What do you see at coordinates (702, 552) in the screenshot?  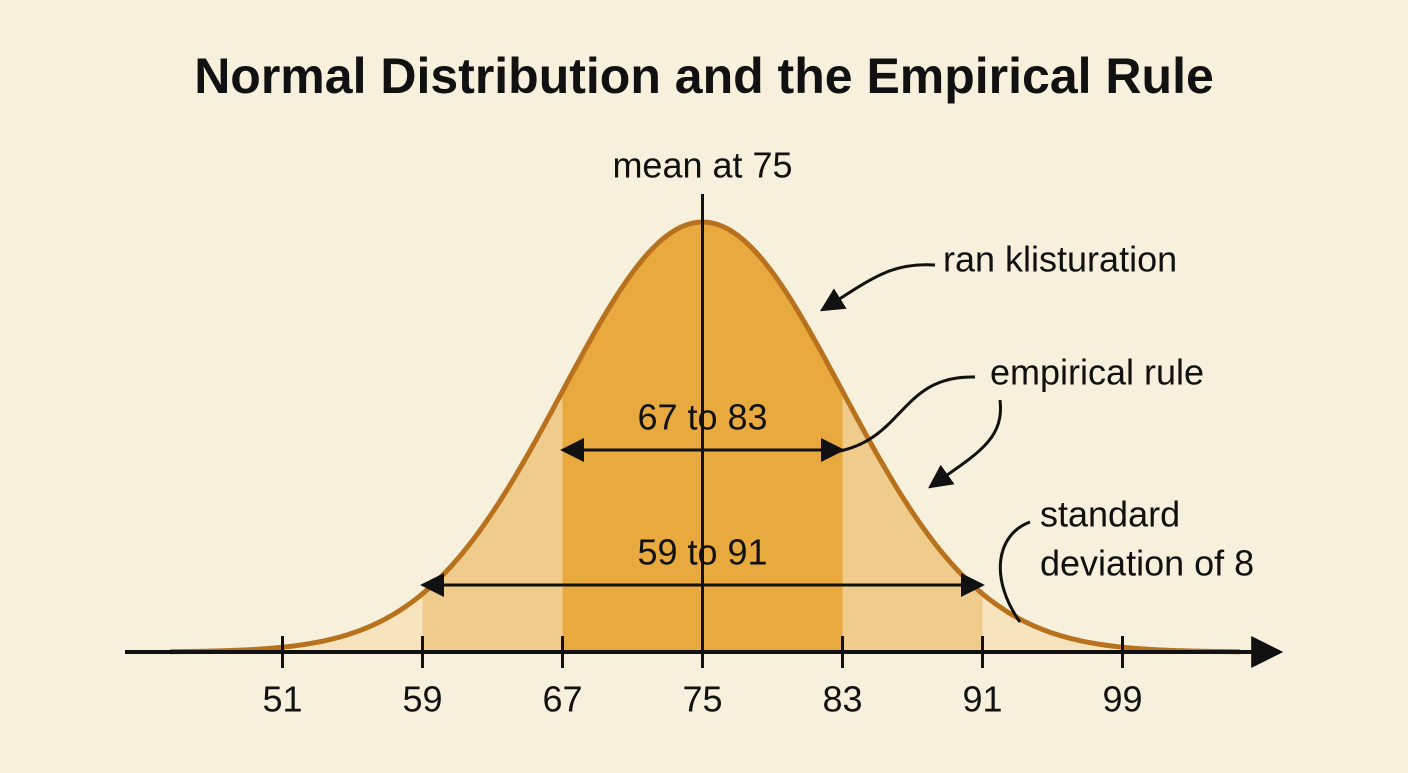 I see `band-label: 59 to 91` at bounding box center [702, 552].